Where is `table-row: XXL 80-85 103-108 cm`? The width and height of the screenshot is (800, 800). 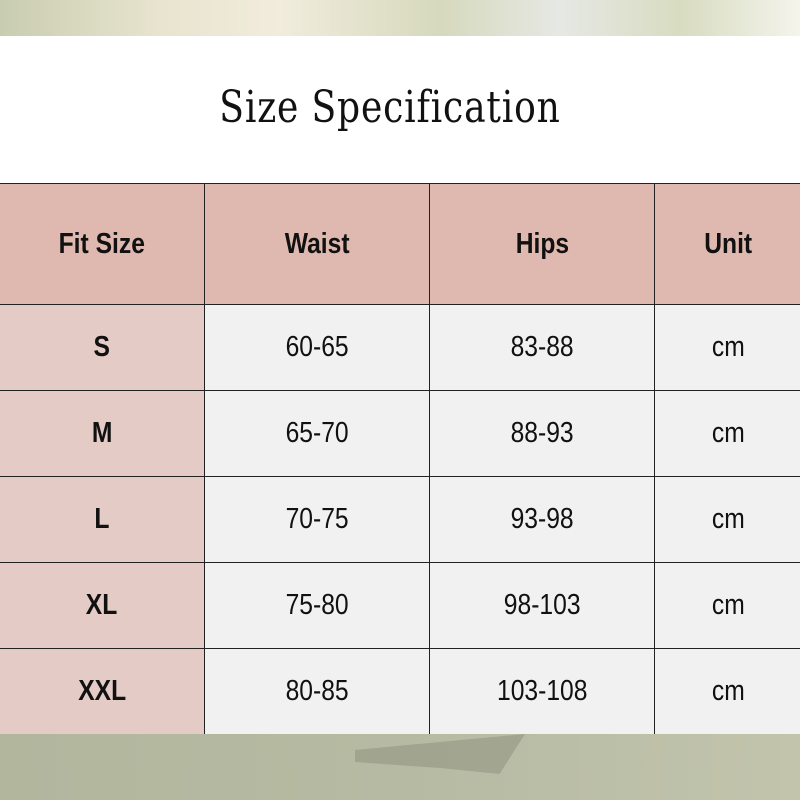
table-row: XXL 80-85 103-108 cm is located at coordinates (400, 691).